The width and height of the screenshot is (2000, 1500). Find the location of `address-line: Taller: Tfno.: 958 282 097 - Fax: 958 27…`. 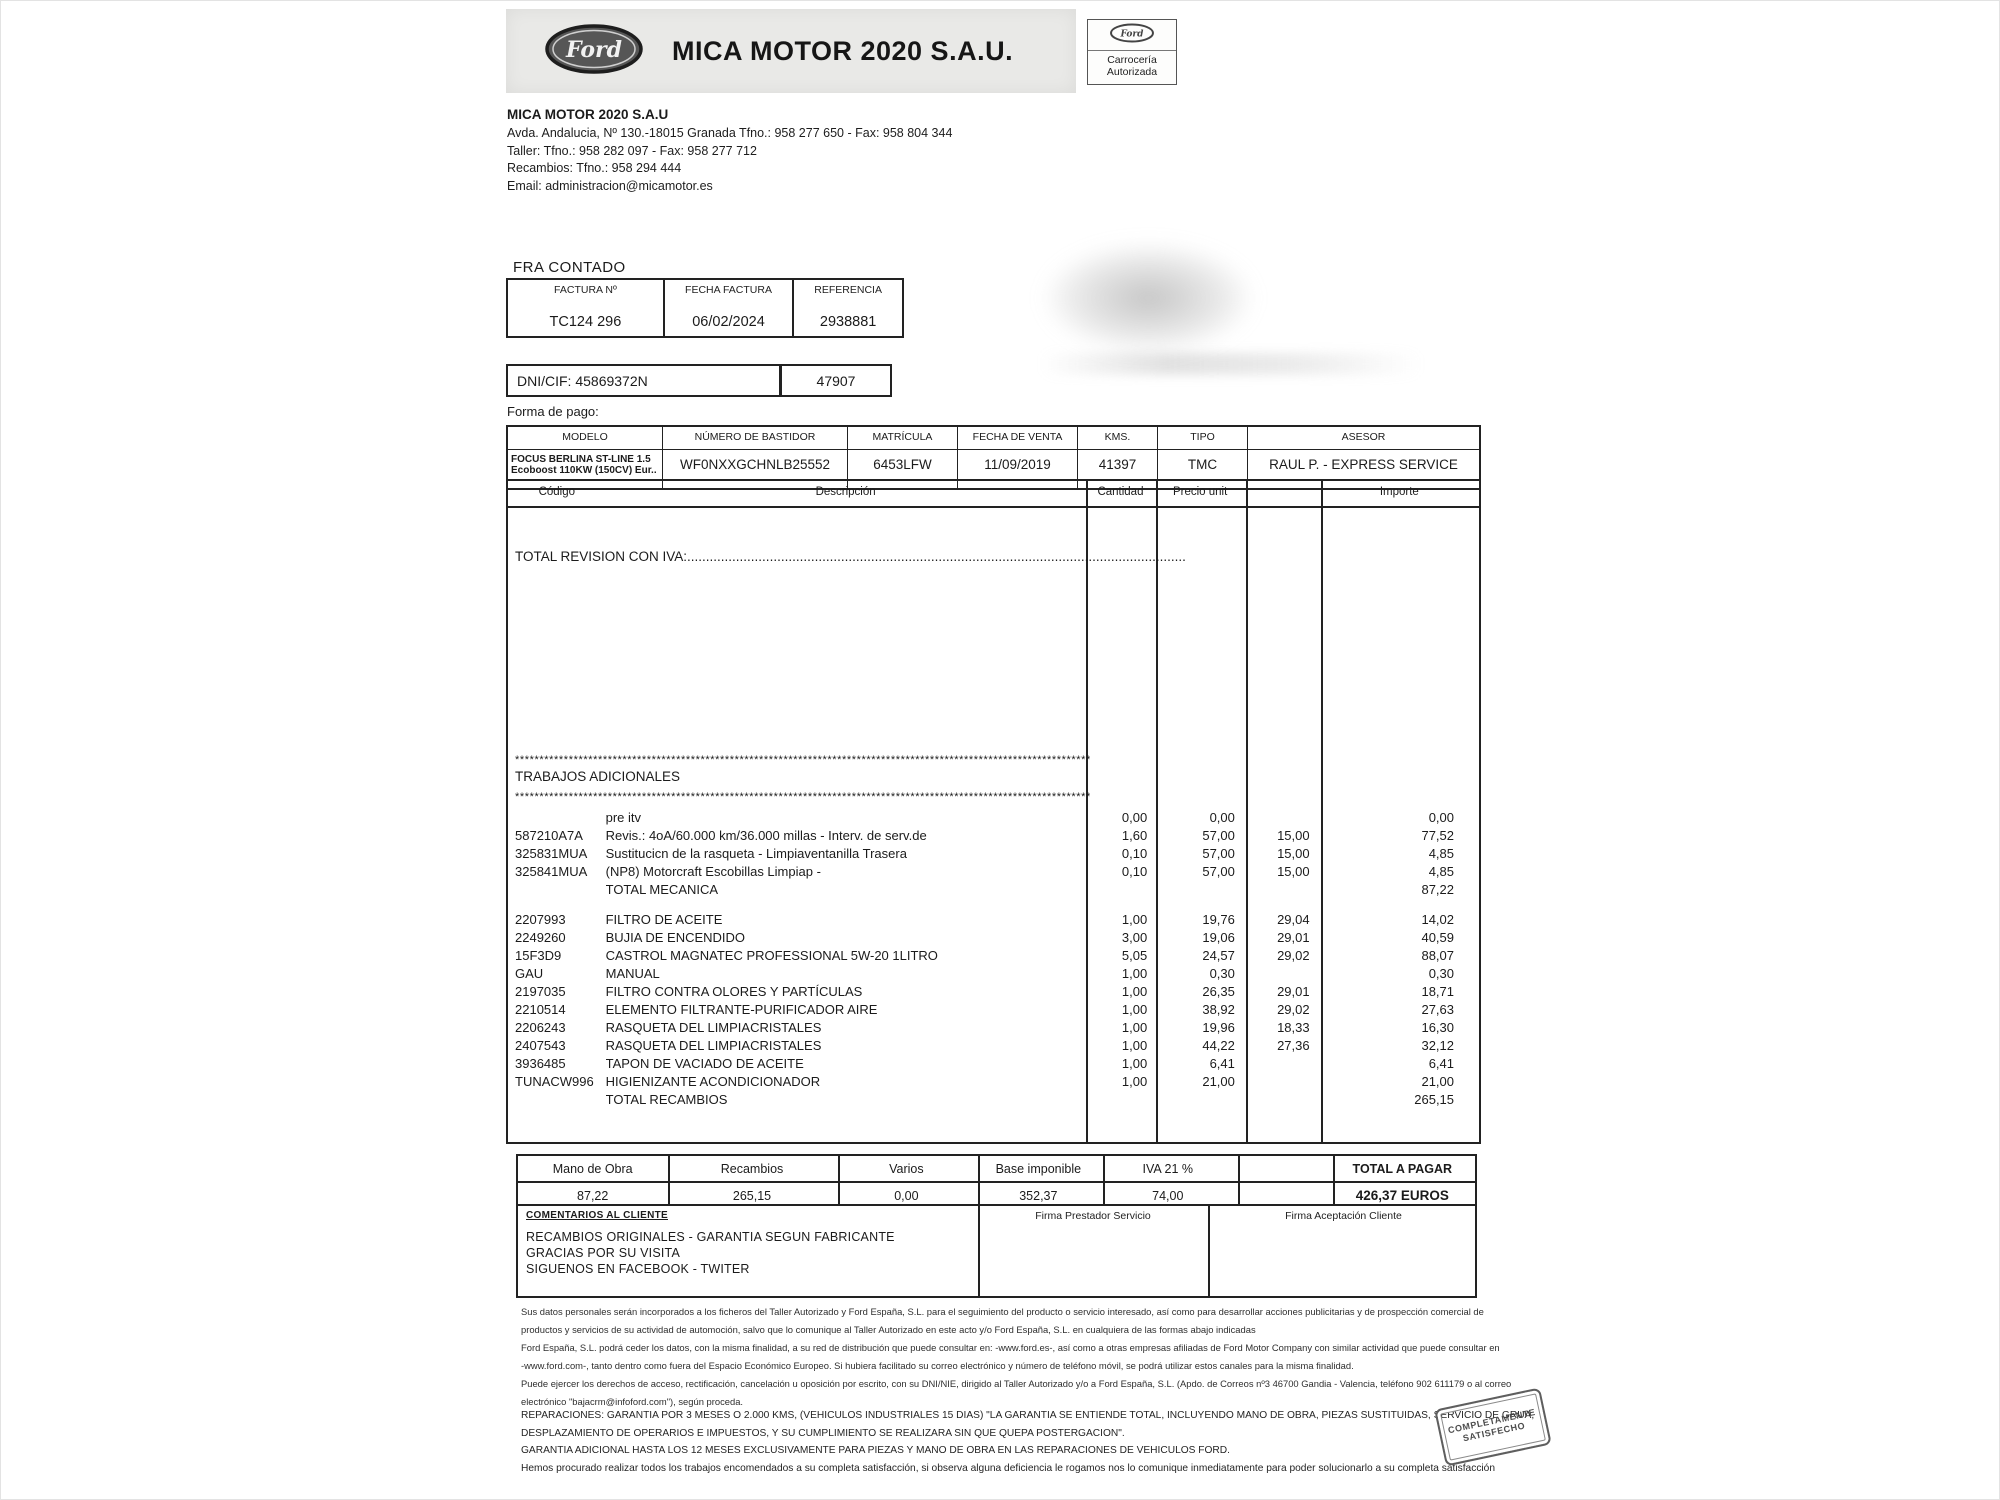

address-line: Taller: Tfno.: 958 282 097 - Fax: 958 27… is located at coordinates (632, 150).